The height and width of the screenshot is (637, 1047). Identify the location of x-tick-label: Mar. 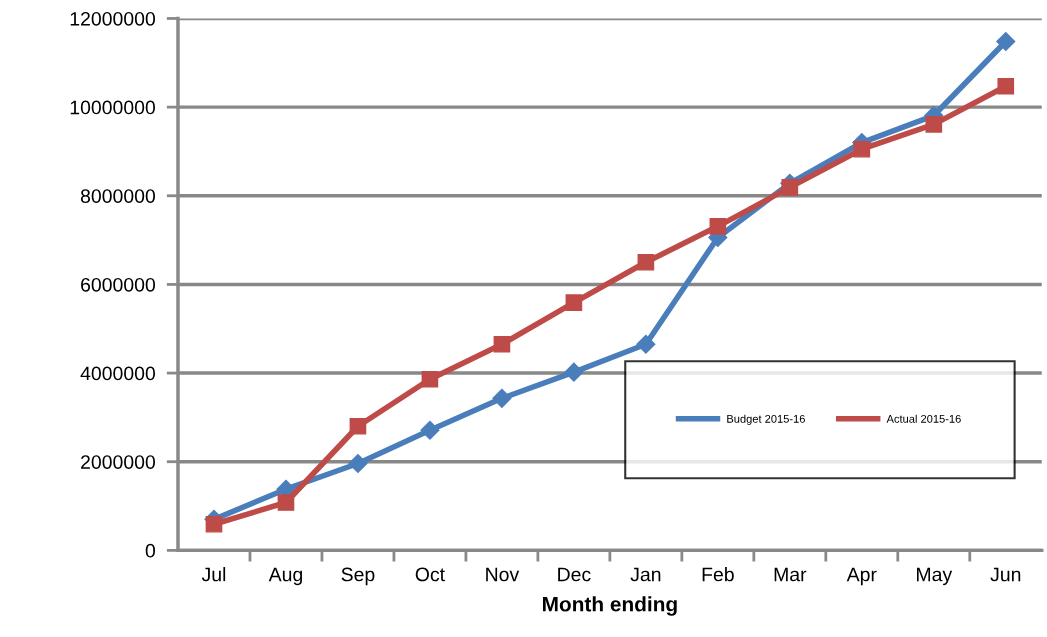
(790, 574).